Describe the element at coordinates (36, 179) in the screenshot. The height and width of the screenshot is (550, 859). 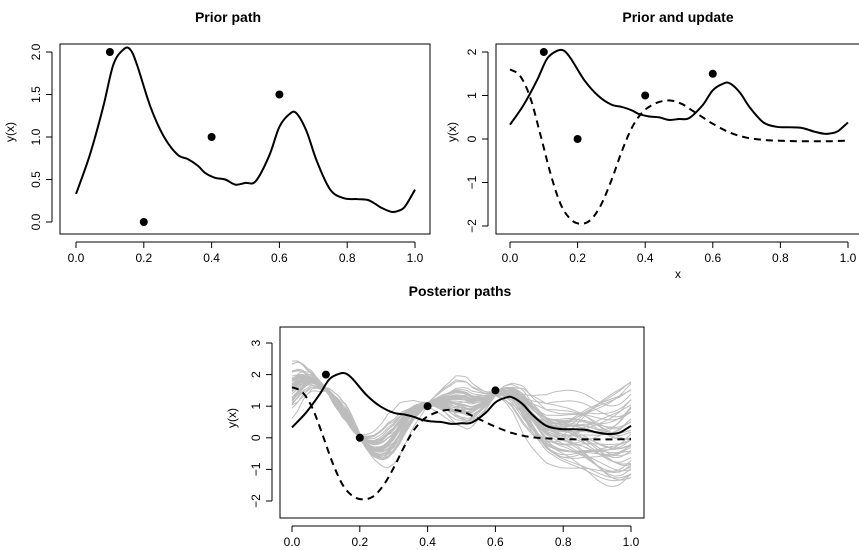
I see `y-tick-label: 0.5` at that location.